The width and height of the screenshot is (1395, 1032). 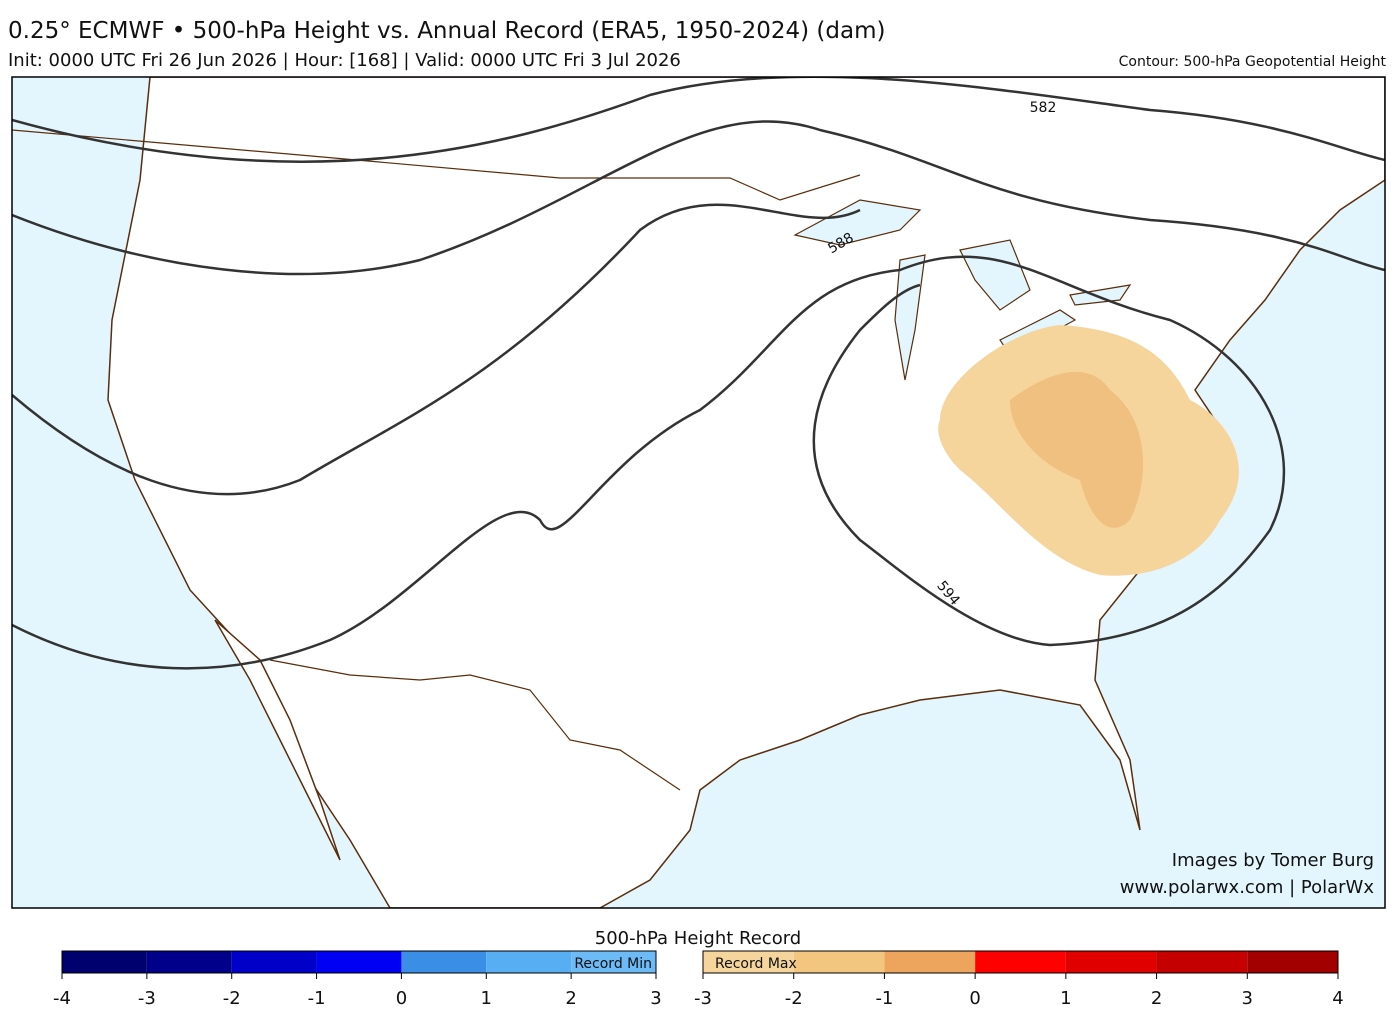 What do you see at coordinates (1273, 860) in the screenshot?
I see `credit: Images by Tomer Burg` at bounding box center [1273, 860].